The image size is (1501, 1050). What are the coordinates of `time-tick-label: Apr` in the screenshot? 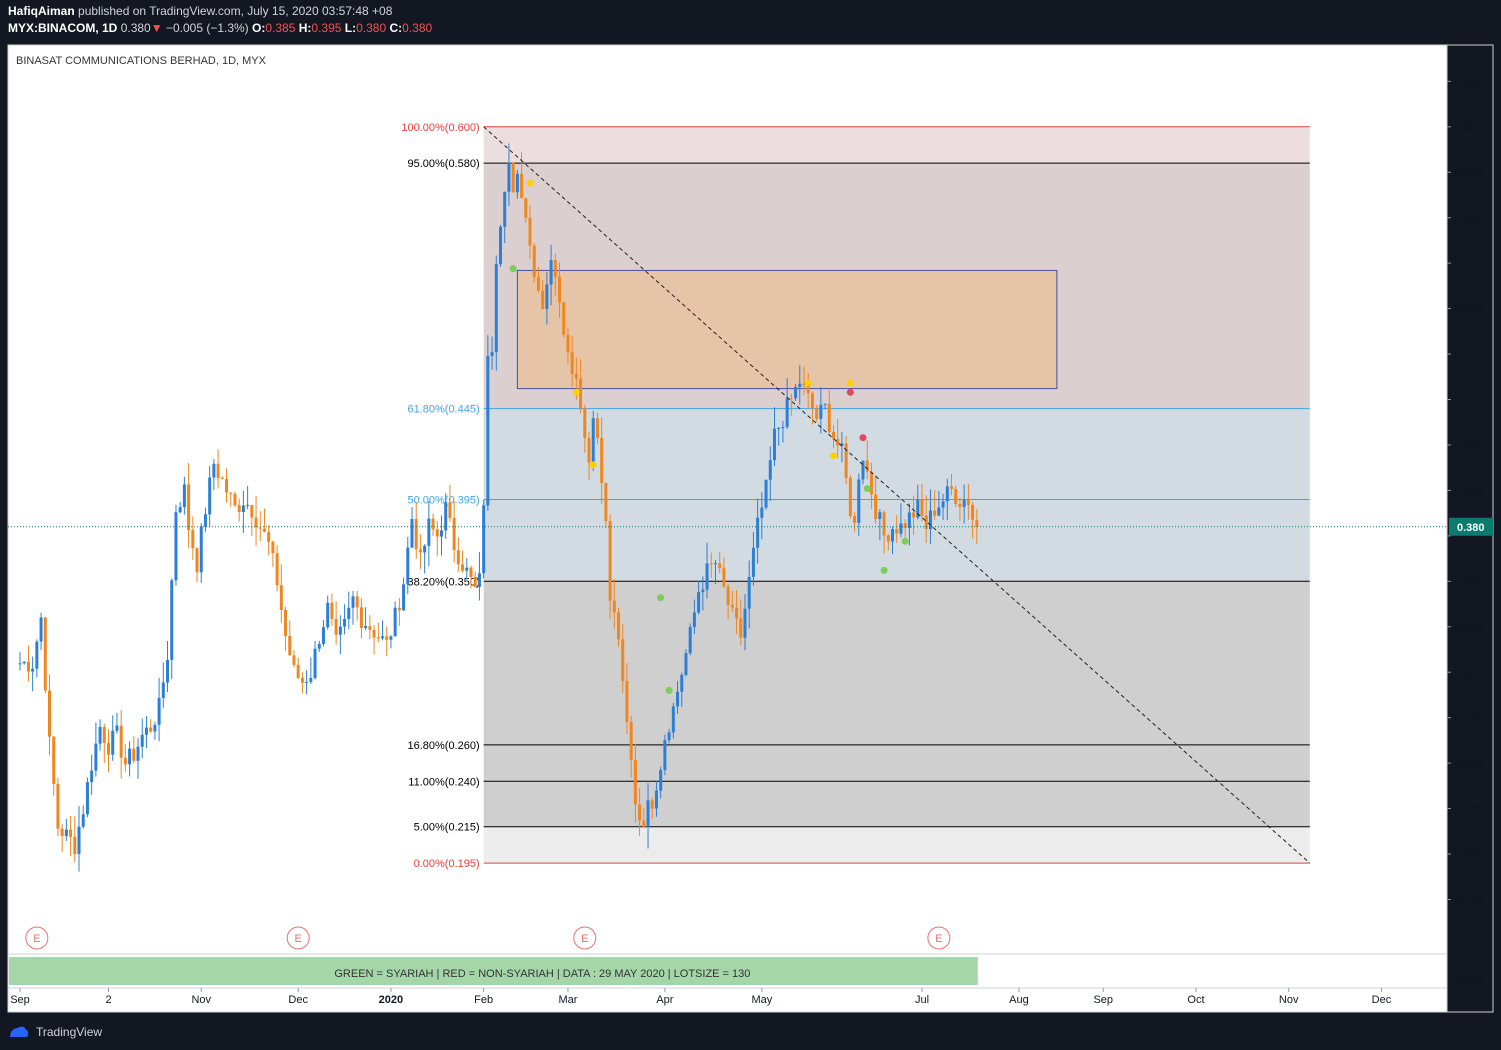 It's located at (664, 1000).